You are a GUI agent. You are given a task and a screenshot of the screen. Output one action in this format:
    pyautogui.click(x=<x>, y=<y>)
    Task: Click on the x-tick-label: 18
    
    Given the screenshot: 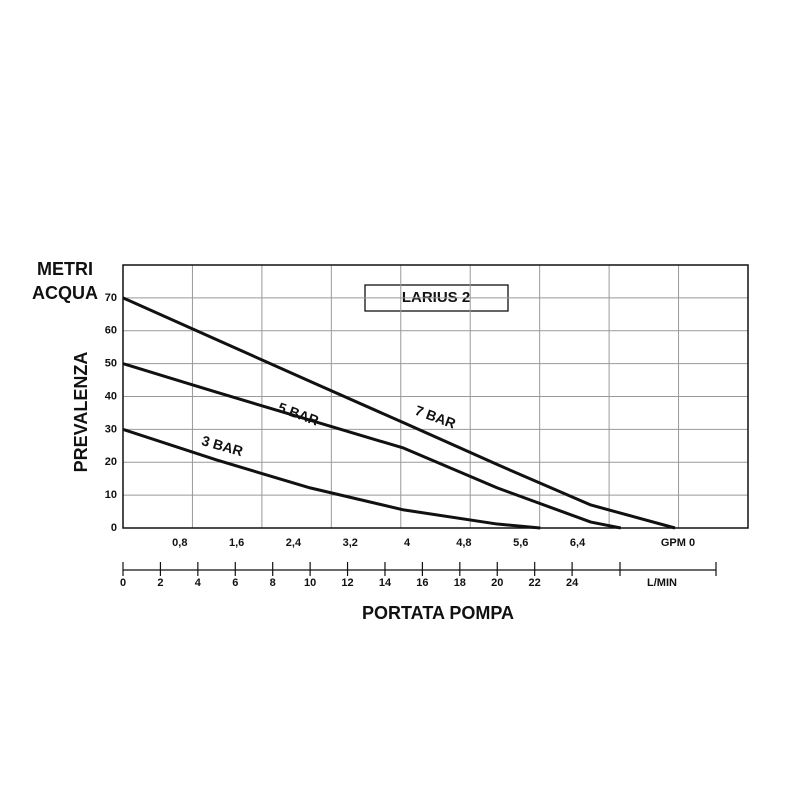 What is the action you would take?
    pyautogui.click(x=460, y=583)
    